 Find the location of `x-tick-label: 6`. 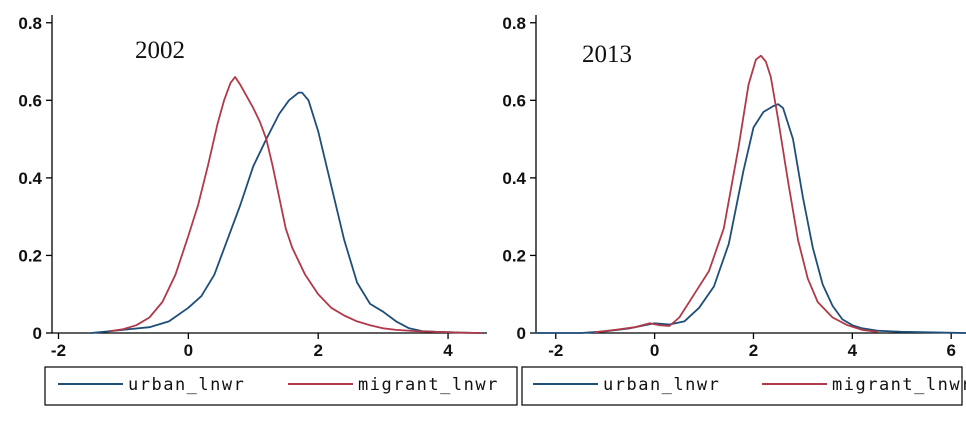

x-tick-label: 6 is located at coordinates (950, 350).